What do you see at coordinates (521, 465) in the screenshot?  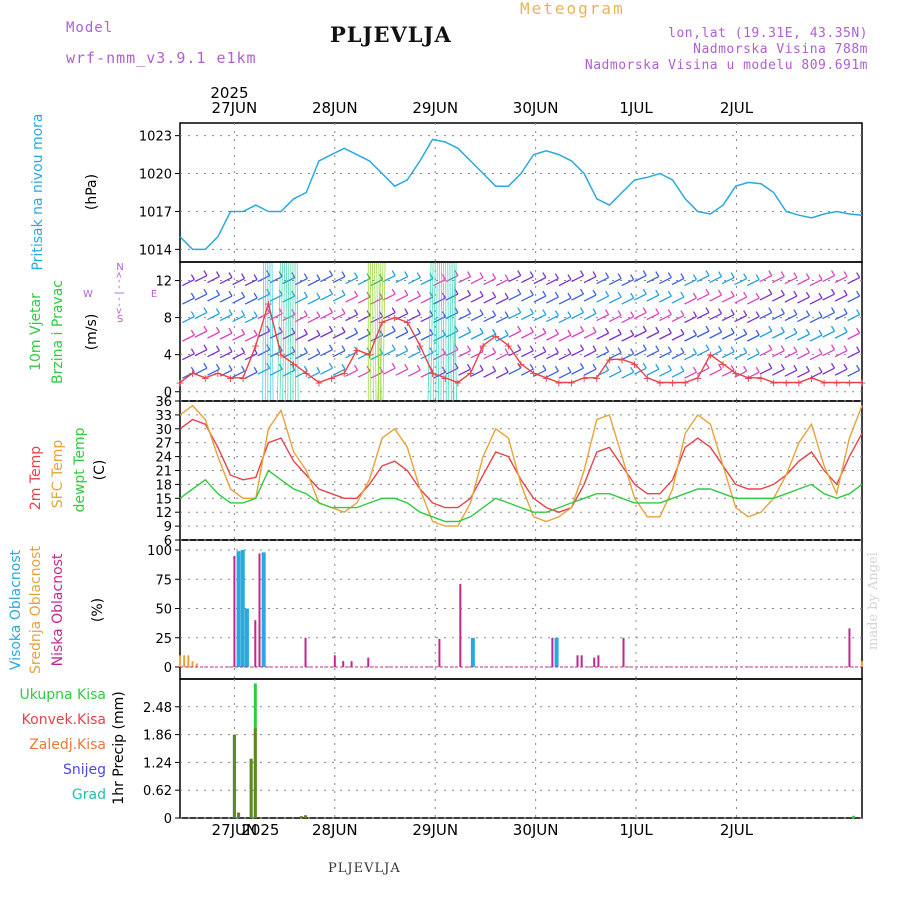 I see `temp-series-2m` at bounding box center [521, 465].